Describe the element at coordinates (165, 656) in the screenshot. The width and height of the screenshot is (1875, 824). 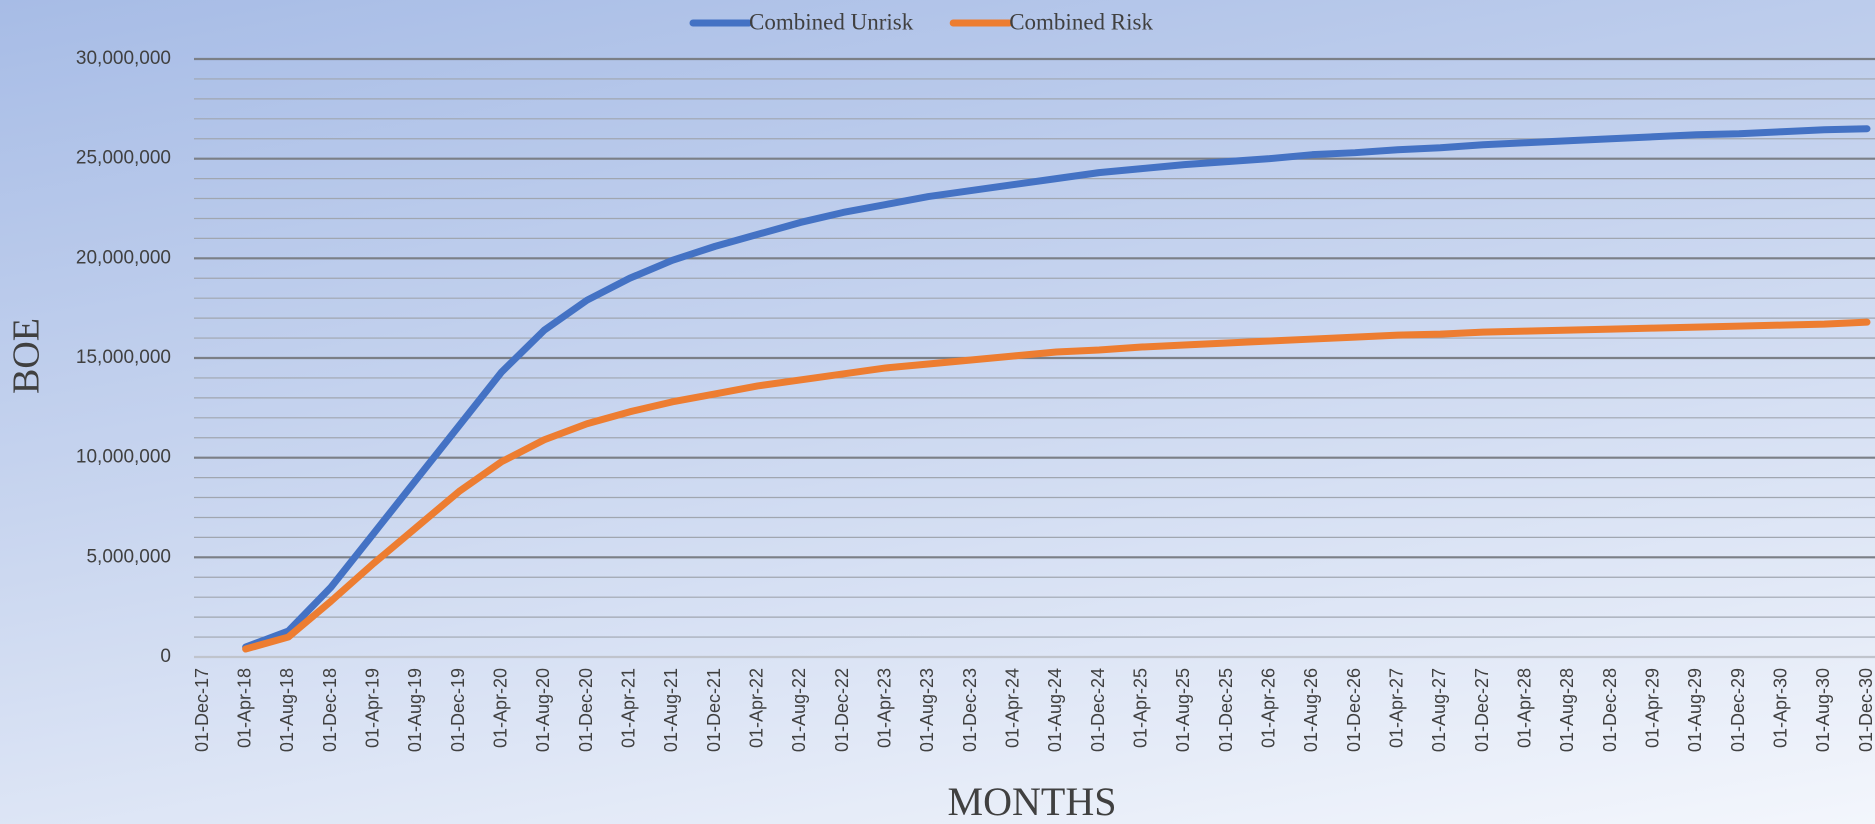
I see `y-tick-label: 0` at that location.